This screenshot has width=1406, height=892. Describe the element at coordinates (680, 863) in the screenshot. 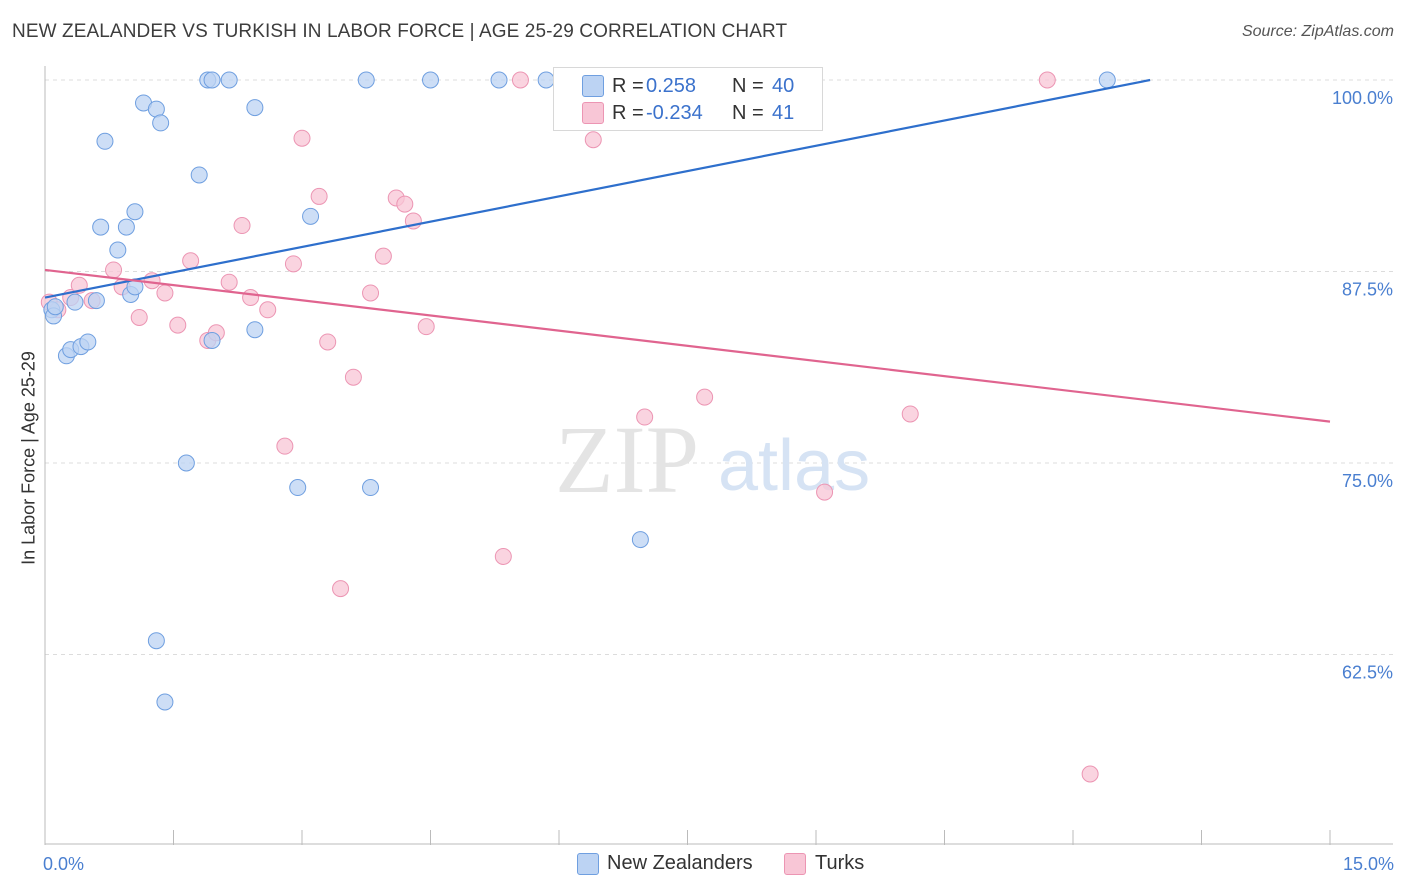

I see `bottom-legend-new-zealanders: New Zealanders` at that location.